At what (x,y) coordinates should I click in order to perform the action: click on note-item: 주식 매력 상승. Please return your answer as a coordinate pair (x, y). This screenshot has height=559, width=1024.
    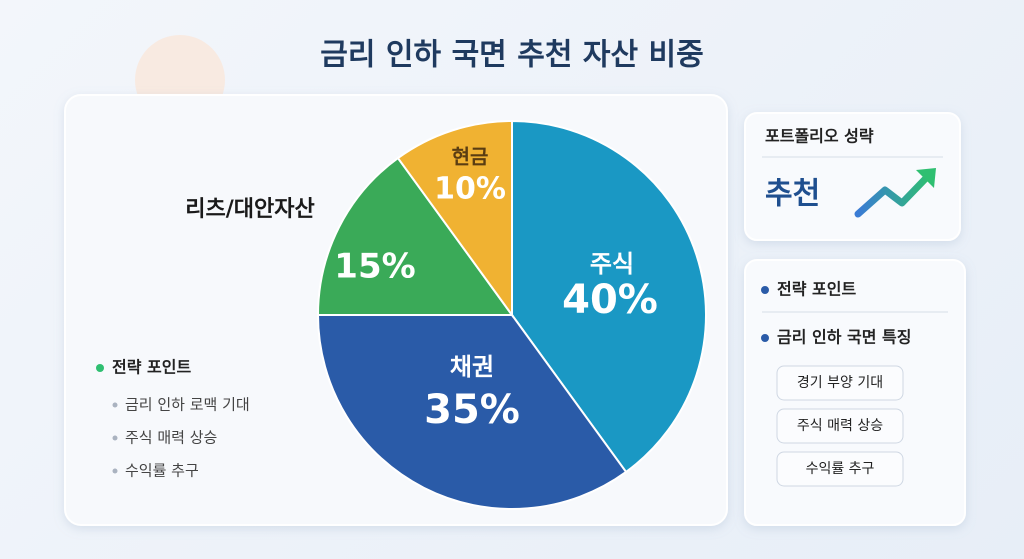
    Looking at the image, I should click on (171, 438).